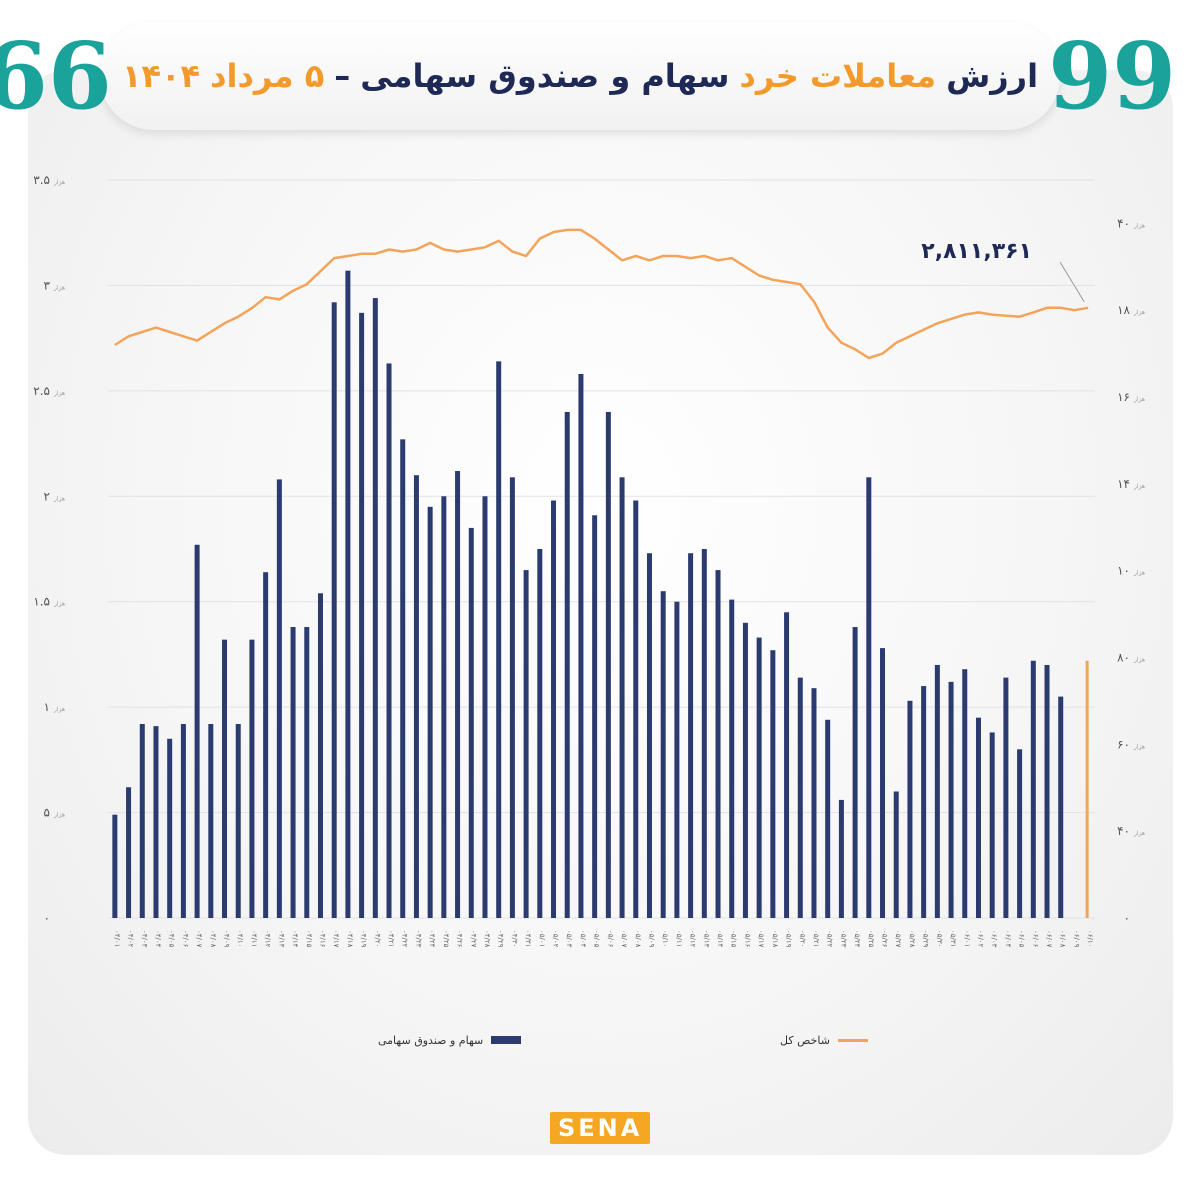  Describe the element at coordinates (131, 939) in the screenshot. I see `x-tick-label: ۰۴/۰۲` at that location.